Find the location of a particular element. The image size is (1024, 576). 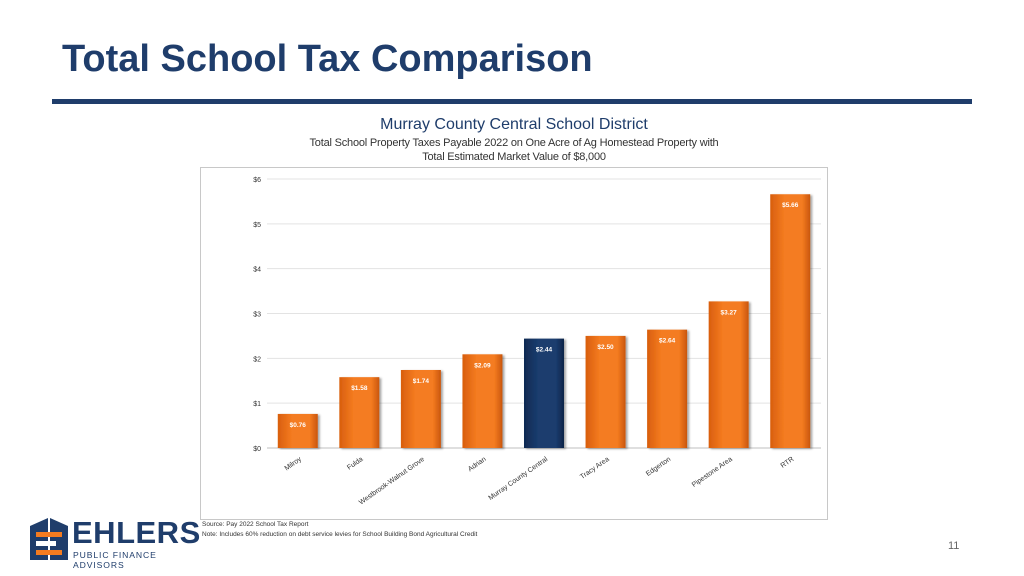

chart-subtitle-line-2: Total Estimated Market Value of $8,000 is located at coordinates (514, 157).